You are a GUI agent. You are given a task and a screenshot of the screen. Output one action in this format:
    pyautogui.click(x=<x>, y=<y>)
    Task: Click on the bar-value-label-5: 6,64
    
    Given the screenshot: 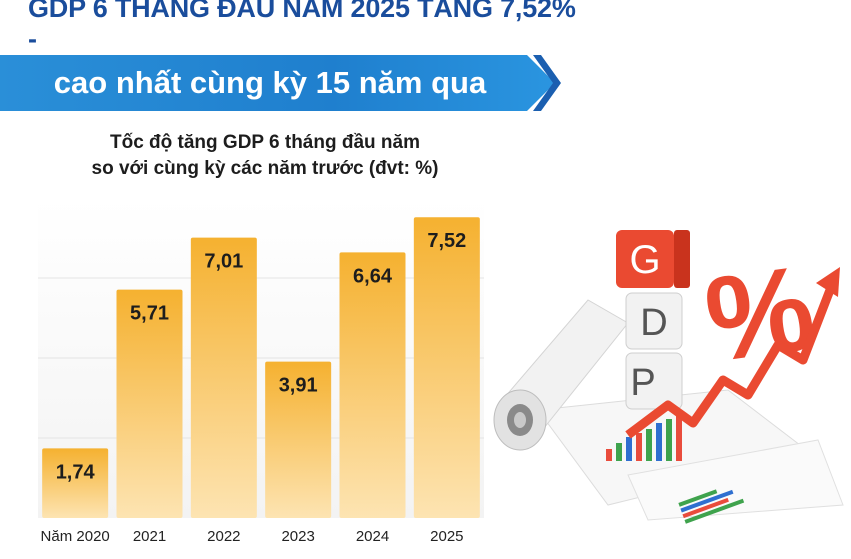 What is the action you would take?
    pyautogui.click(x=373, y=276)
    